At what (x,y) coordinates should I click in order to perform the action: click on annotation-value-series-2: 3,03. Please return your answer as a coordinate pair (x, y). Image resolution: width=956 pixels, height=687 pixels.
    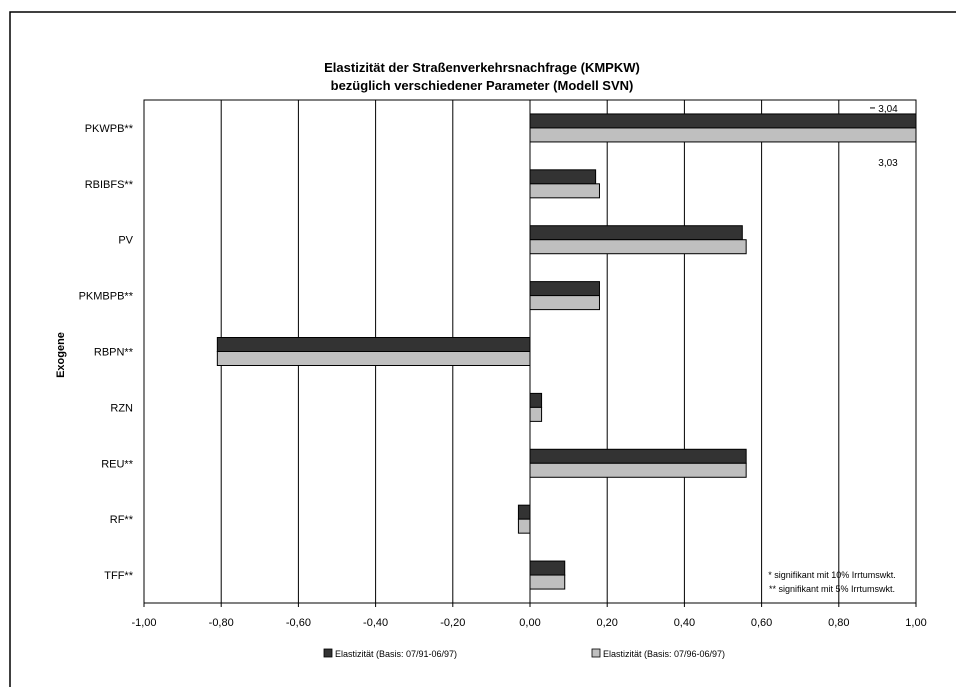
    Looking at the image, I should click on (888, 163).